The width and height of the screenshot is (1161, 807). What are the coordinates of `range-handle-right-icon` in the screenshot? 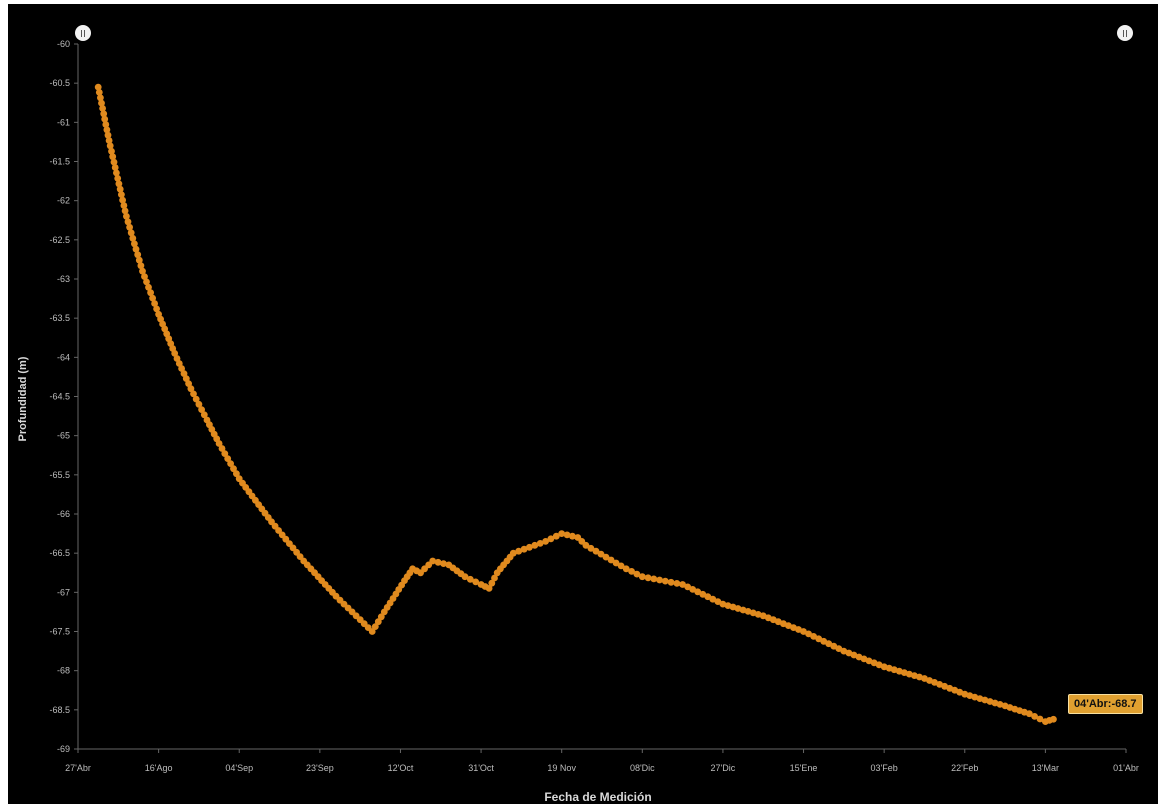 It's located at (1125, 33).